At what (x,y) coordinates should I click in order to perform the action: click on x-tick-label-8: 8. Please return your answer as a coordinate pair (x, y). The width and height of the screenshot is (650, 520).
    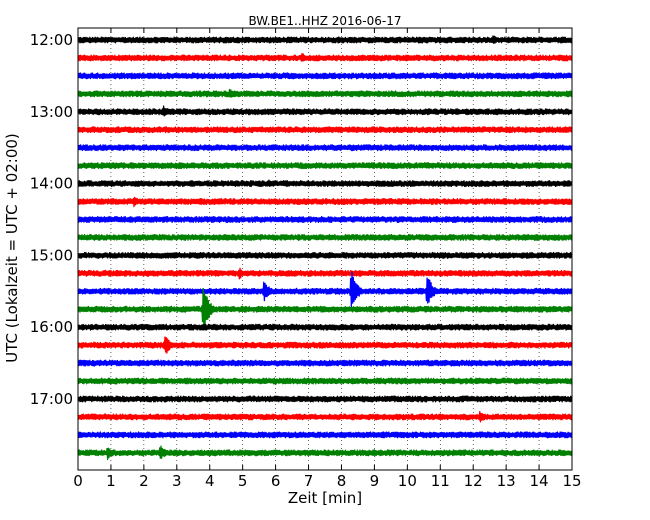
    Looking at the image, I should click on (342, 481).